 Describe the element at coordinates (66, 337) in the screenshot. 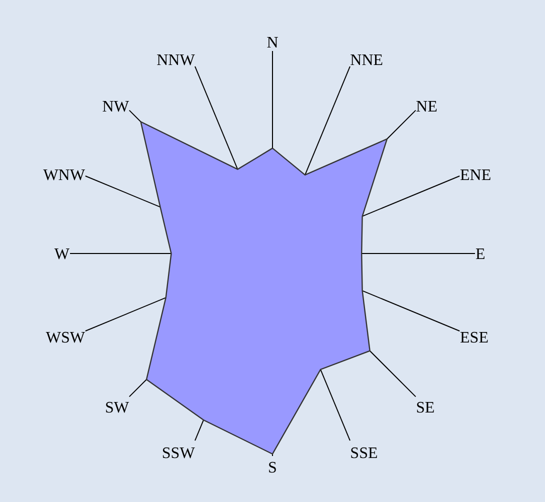

I see `spoke-label: WSW` at that location.